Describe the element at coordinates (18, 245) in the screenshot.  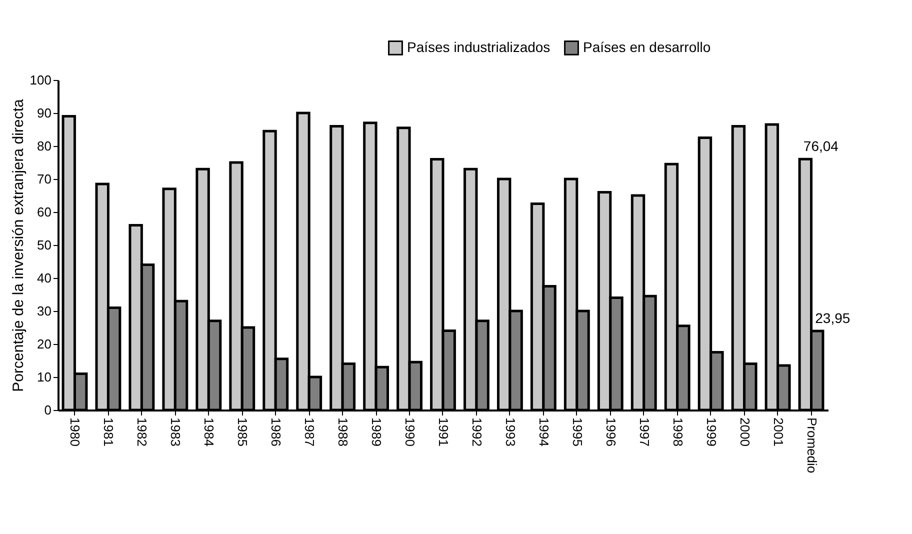
I see `y-axis-title: Porcentaje de la inversión extranjera directa` at that location.